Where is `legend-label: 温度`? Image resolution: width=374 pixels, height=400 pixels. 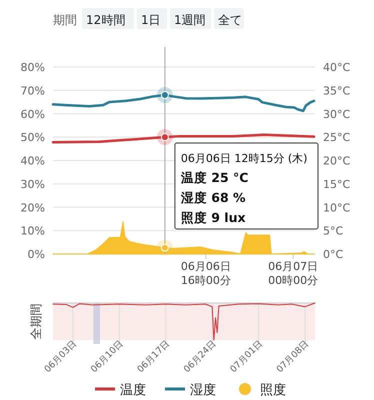
legend-label: 温度 is located at coordinates (133, 390).